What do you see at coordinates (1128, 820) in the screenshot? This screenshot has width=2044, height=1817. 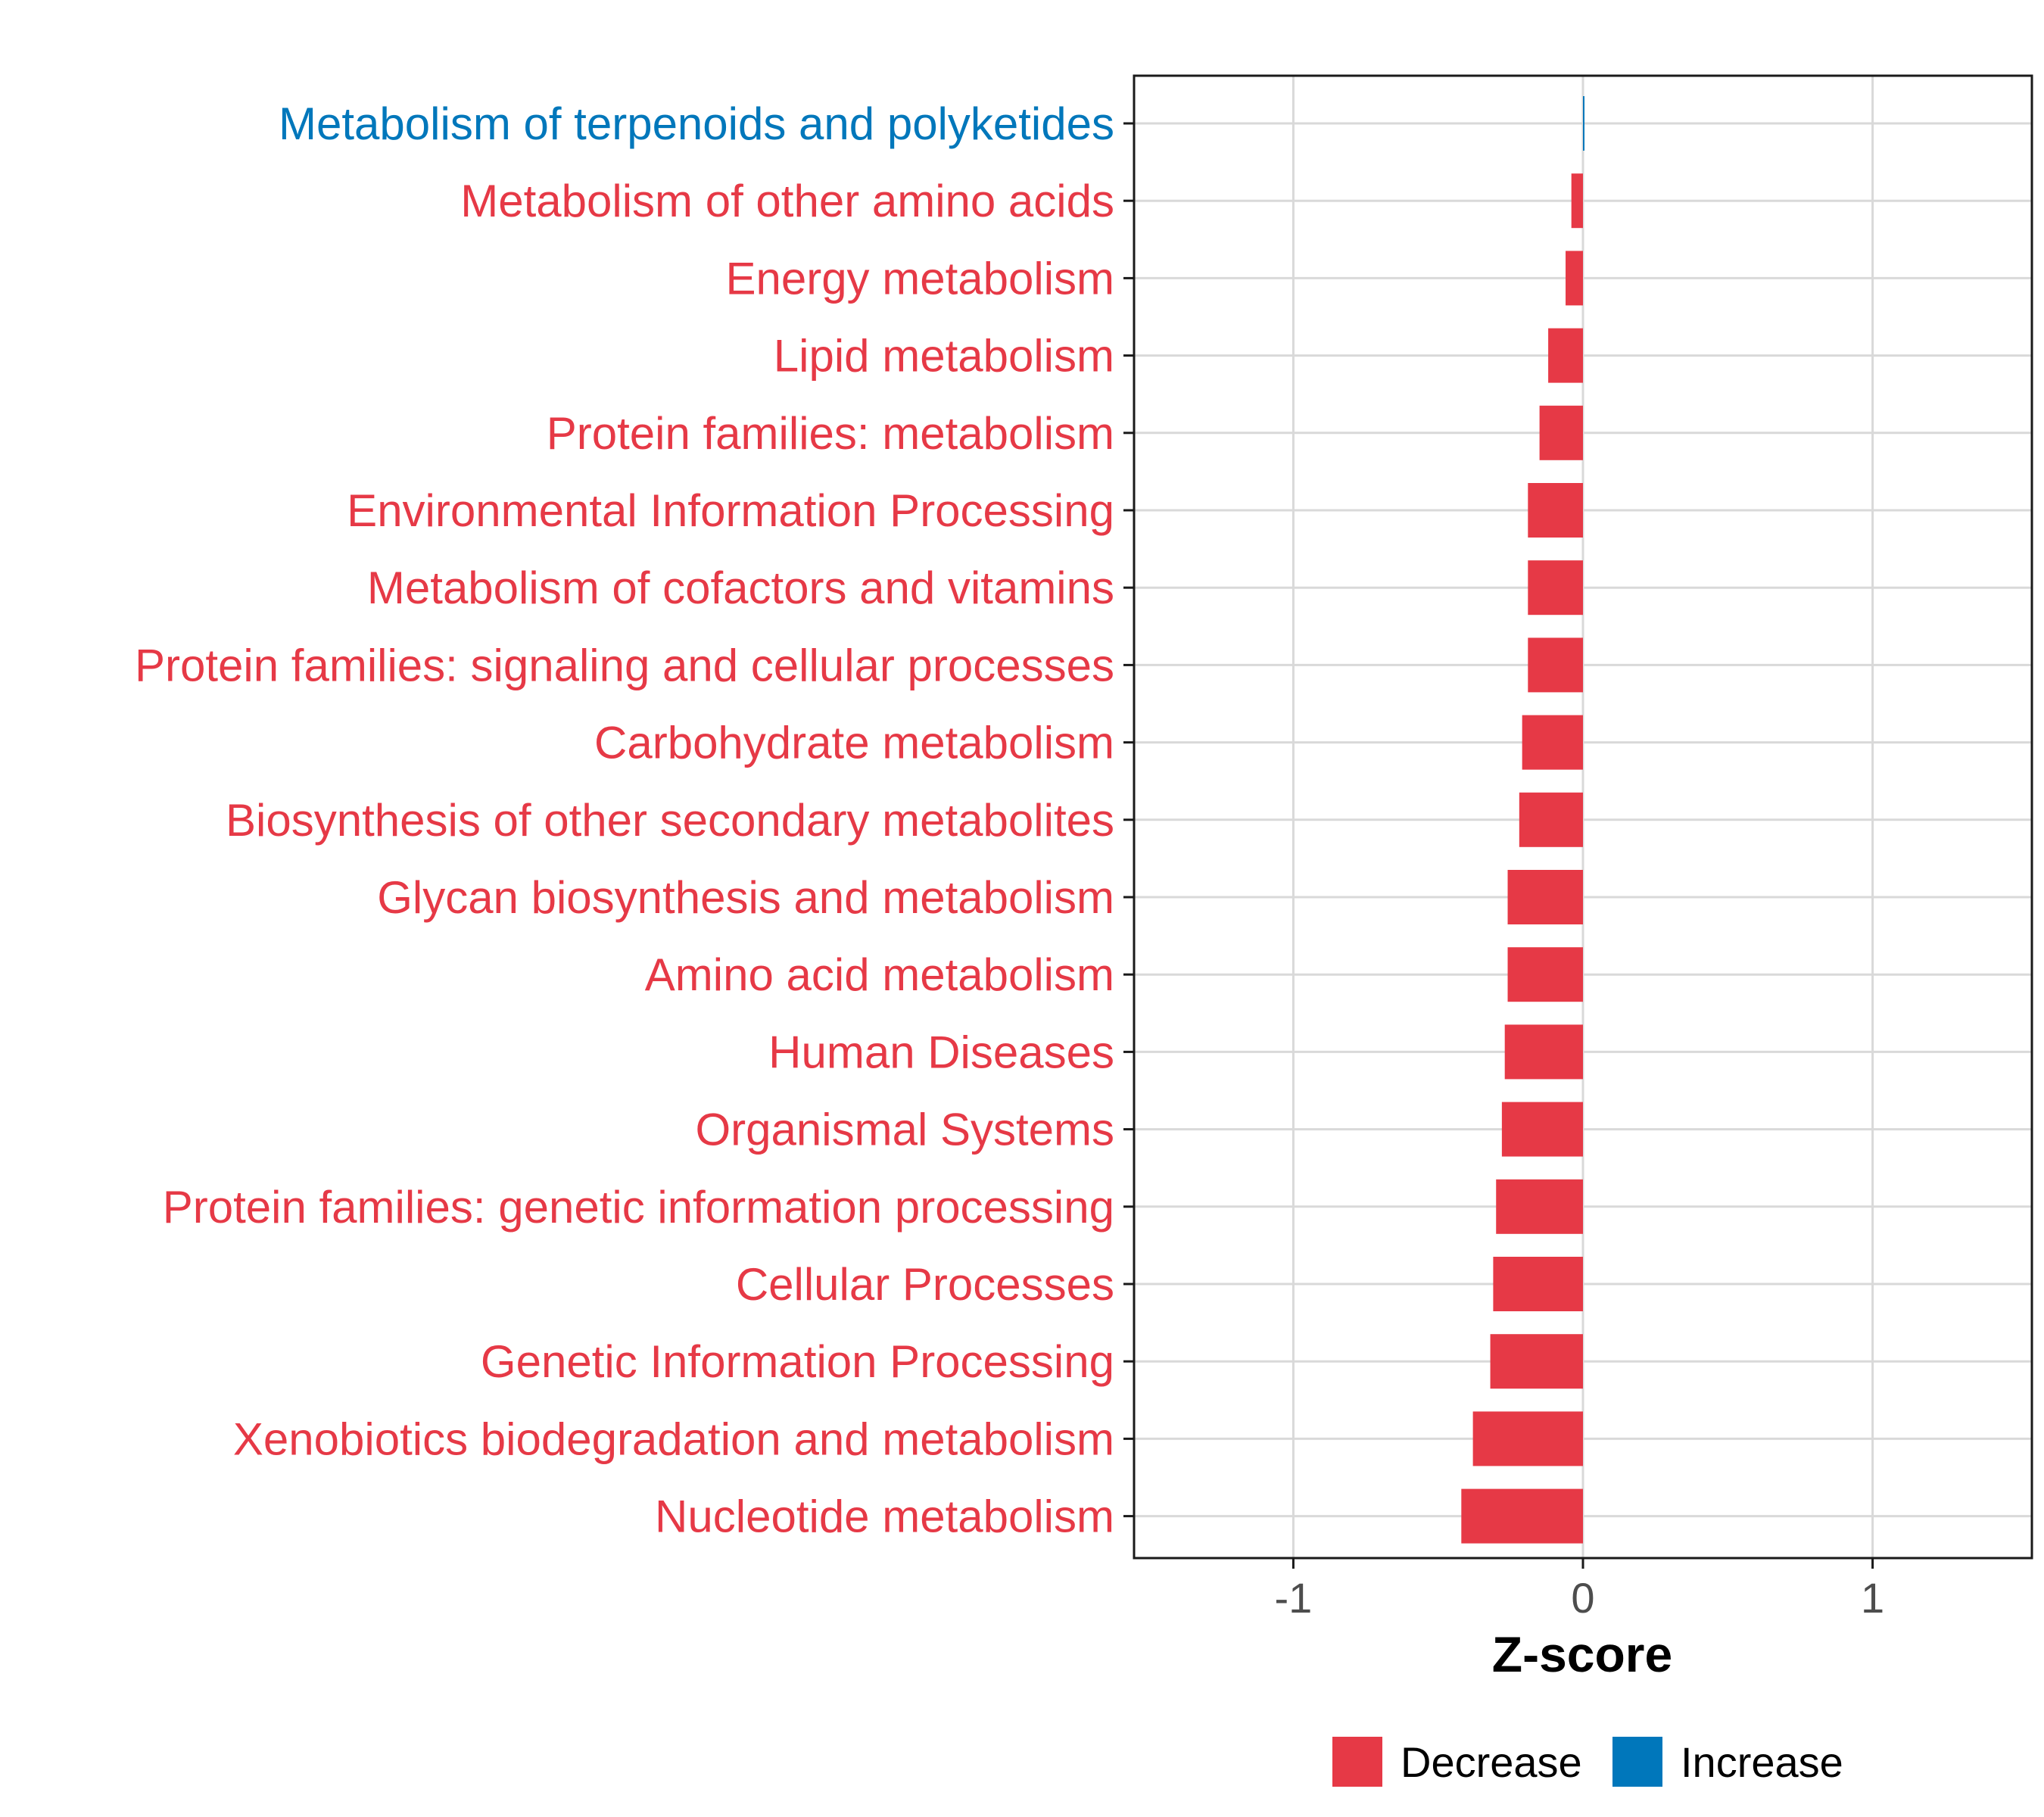 I see `y-axis-ticks` at bounding box center [1128, 820].